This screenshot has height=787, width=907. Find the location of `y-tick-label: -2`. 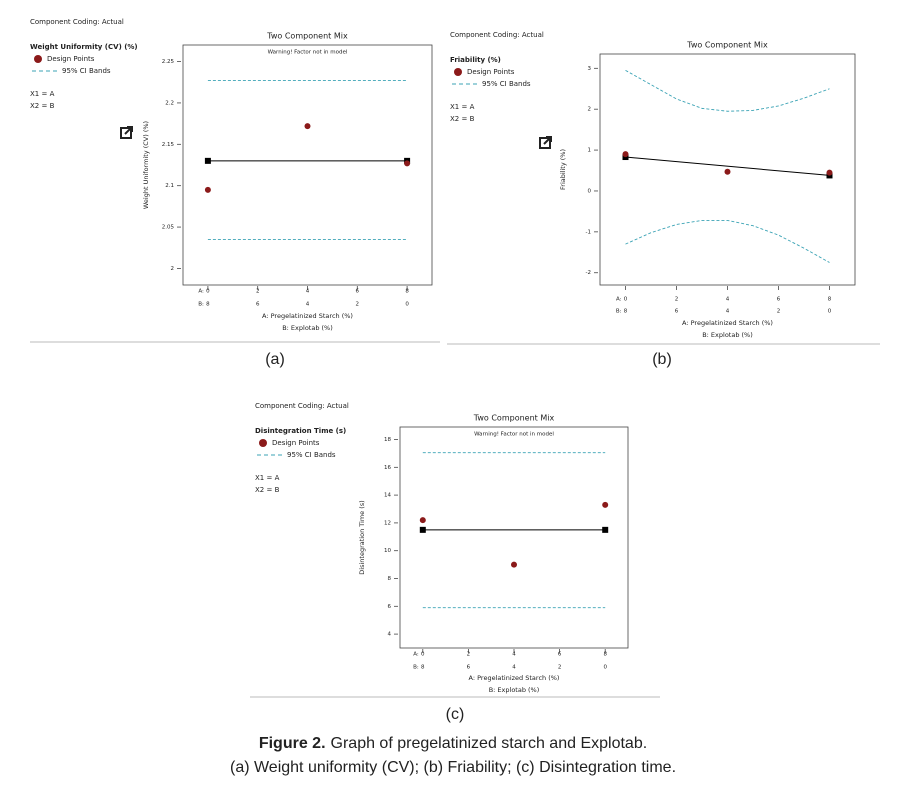

y-tick-label: -2 is located at coordinates (588, 273).